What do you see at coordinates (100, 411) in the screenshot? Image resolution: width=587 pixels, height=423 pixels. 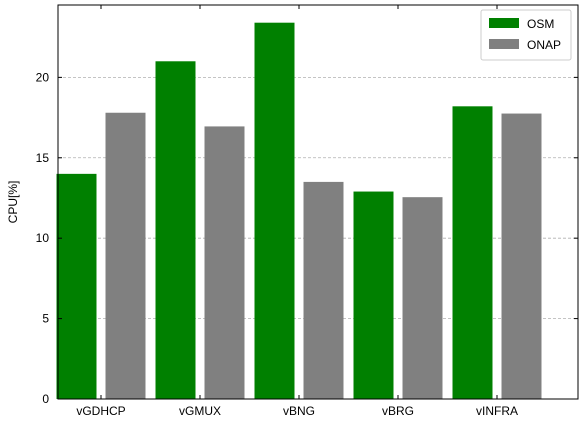 I see `x-tick-label: vGDHCP` at bounding box center [100, 411].